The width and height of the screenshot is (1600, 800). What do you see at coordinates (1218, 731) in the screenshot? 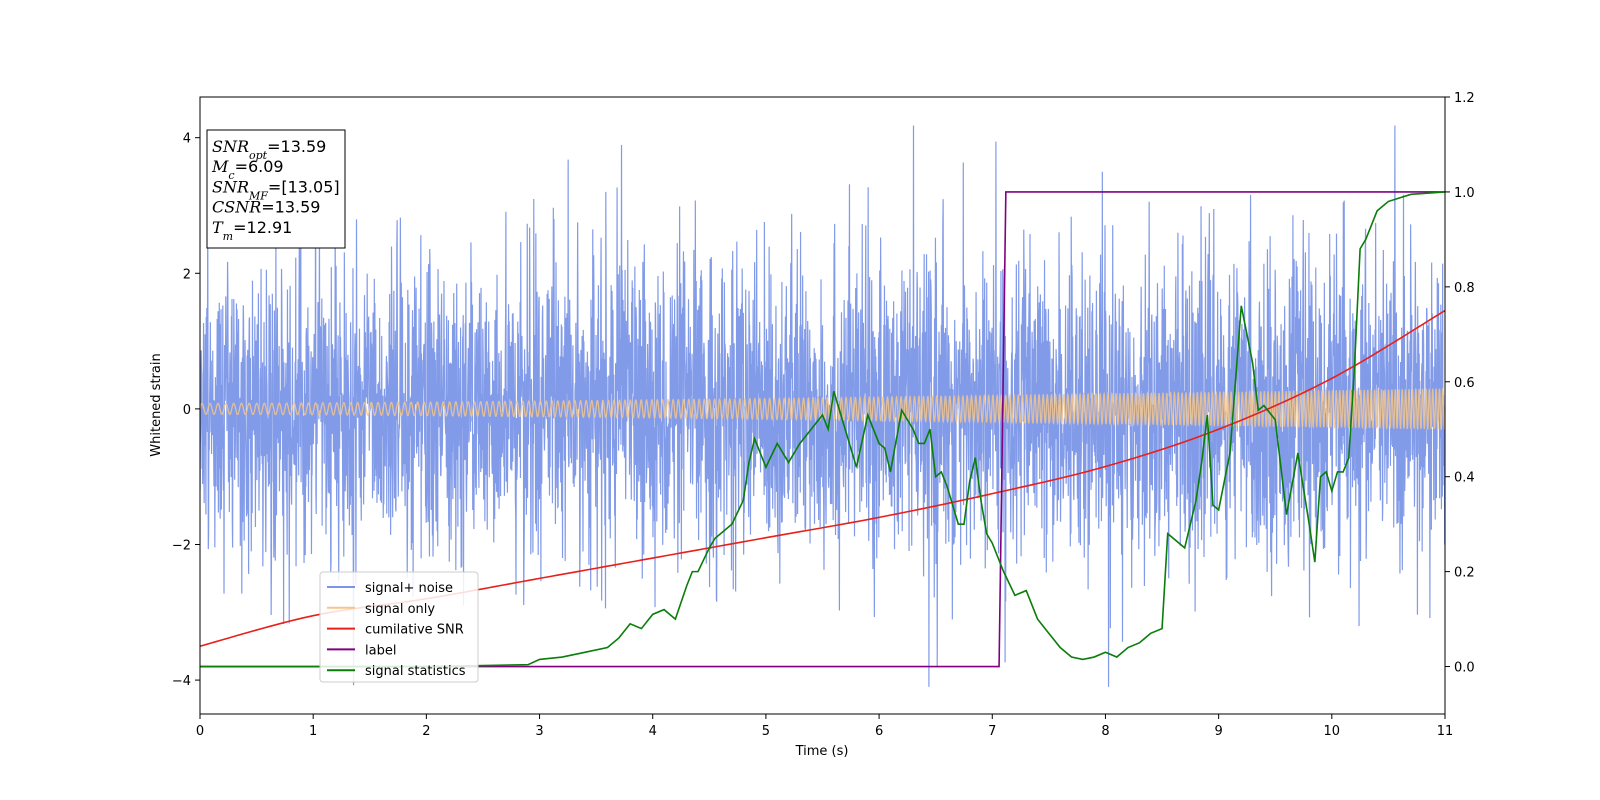
I see `x-tick-label: 9` at bounding box center [1218, 731].